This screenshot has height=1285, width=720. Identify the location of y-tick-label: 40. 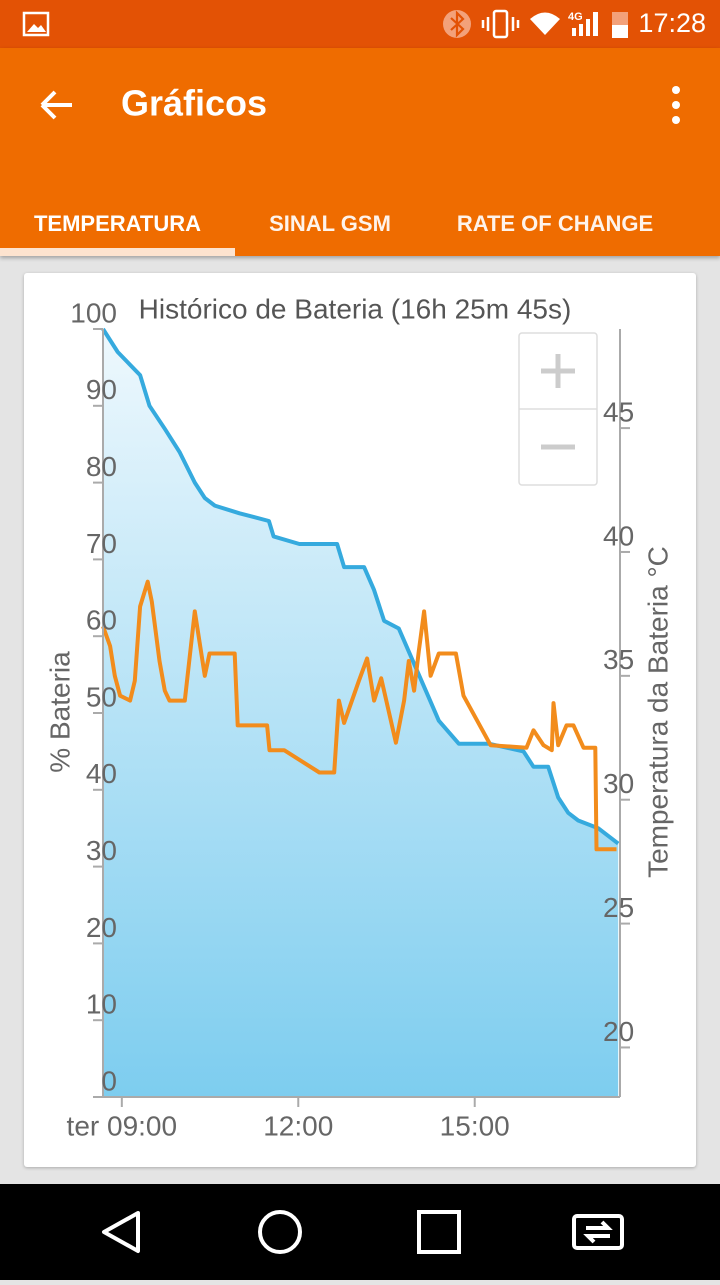
(101, 773).